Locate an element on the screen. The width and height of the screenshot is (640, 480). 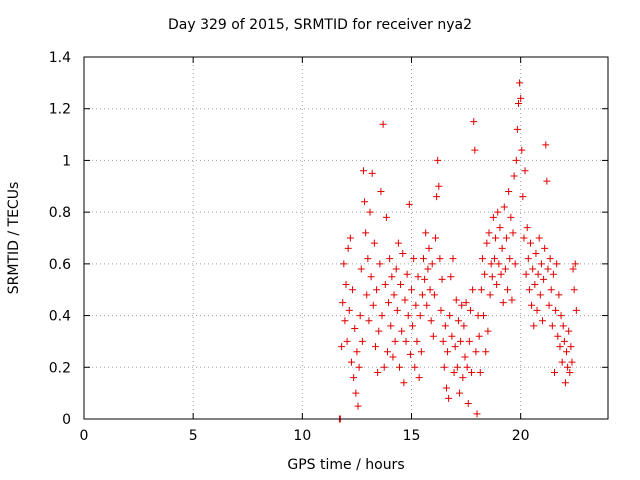
x-tick-label: 0 is located at coordinates (84, 436).